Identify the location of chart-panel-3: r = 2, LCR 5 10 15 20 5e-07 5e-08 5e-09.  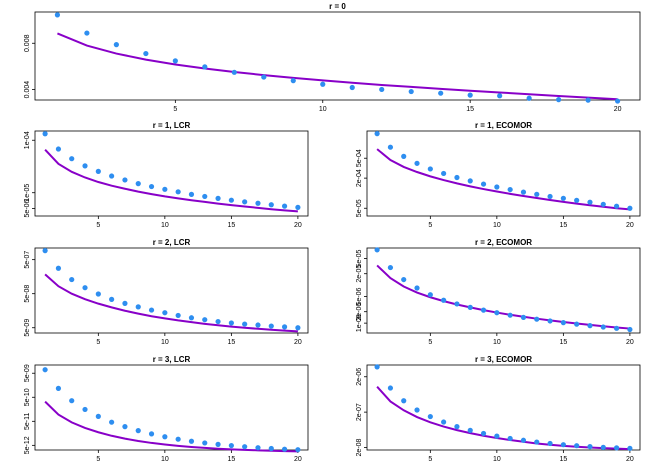
(166, 292).